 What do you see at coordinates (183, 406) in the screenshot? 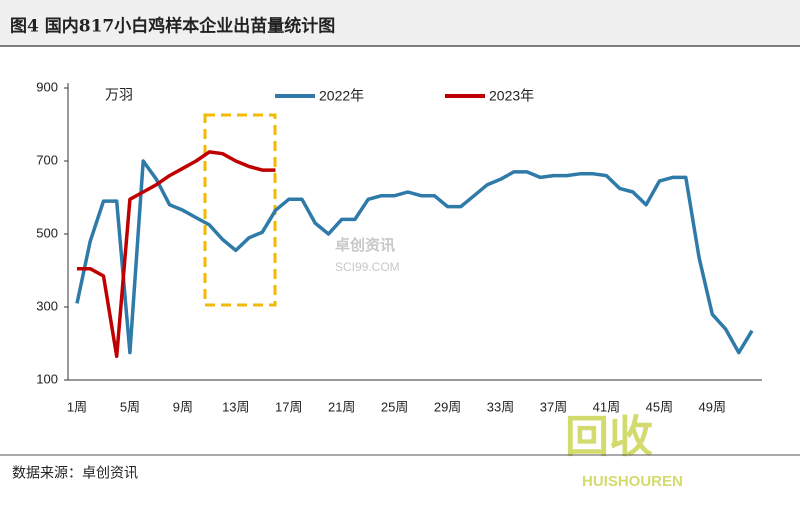
I see `x-tick-label: 9周` at bounding box center [183, 406].